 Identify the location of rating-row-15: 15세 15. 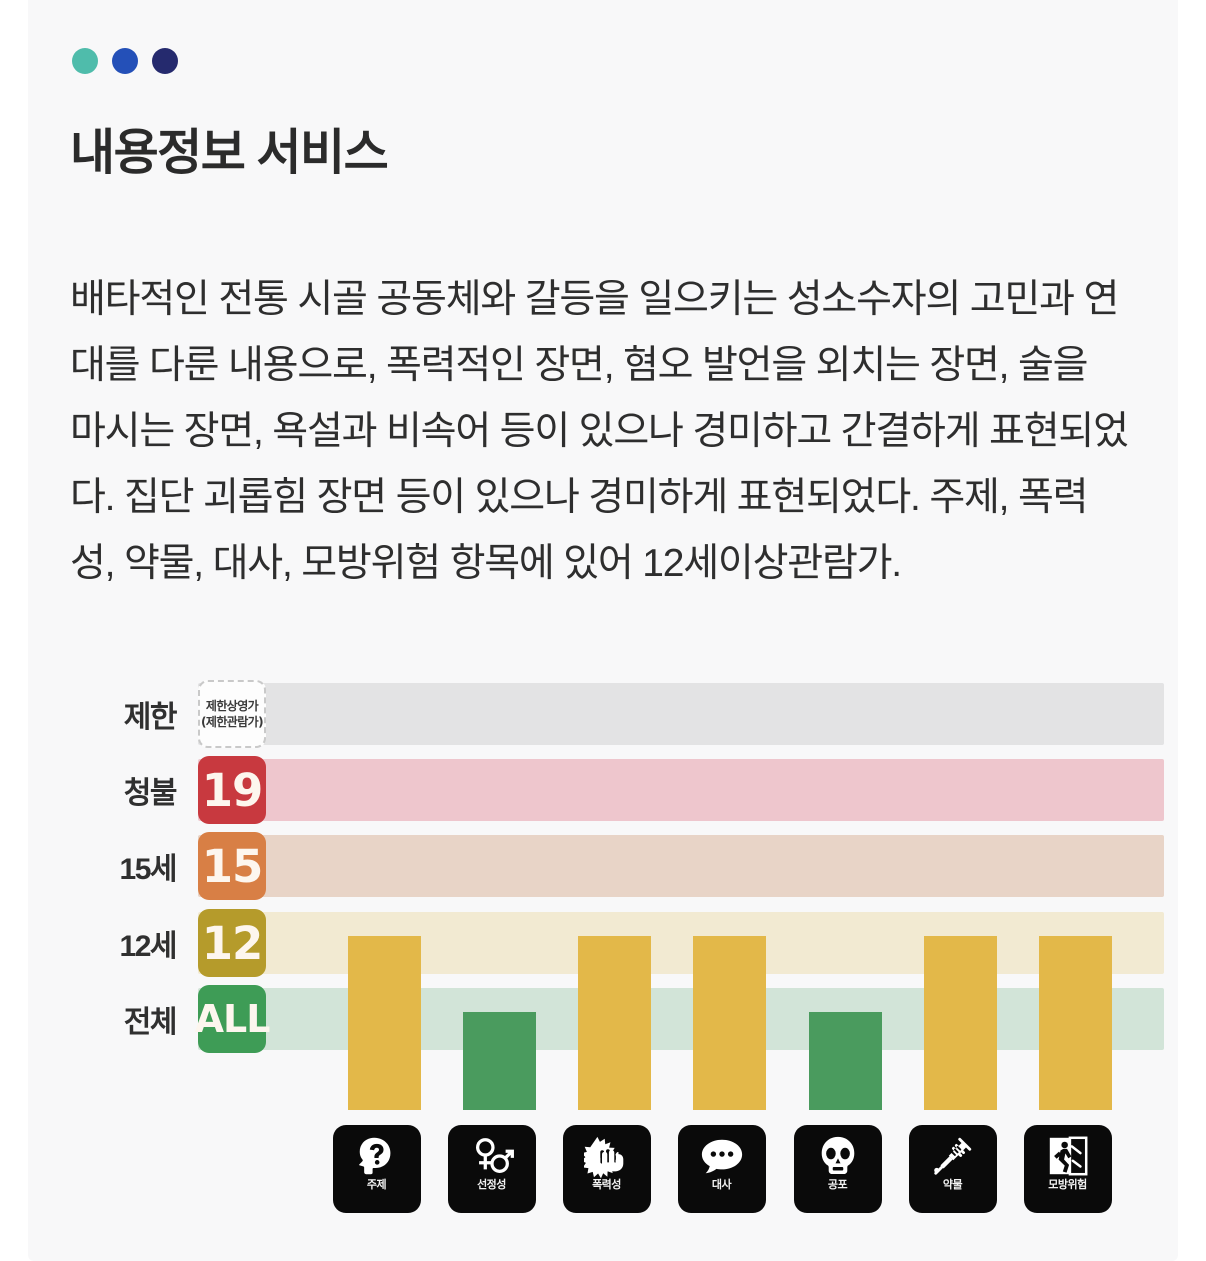
(625, 866).